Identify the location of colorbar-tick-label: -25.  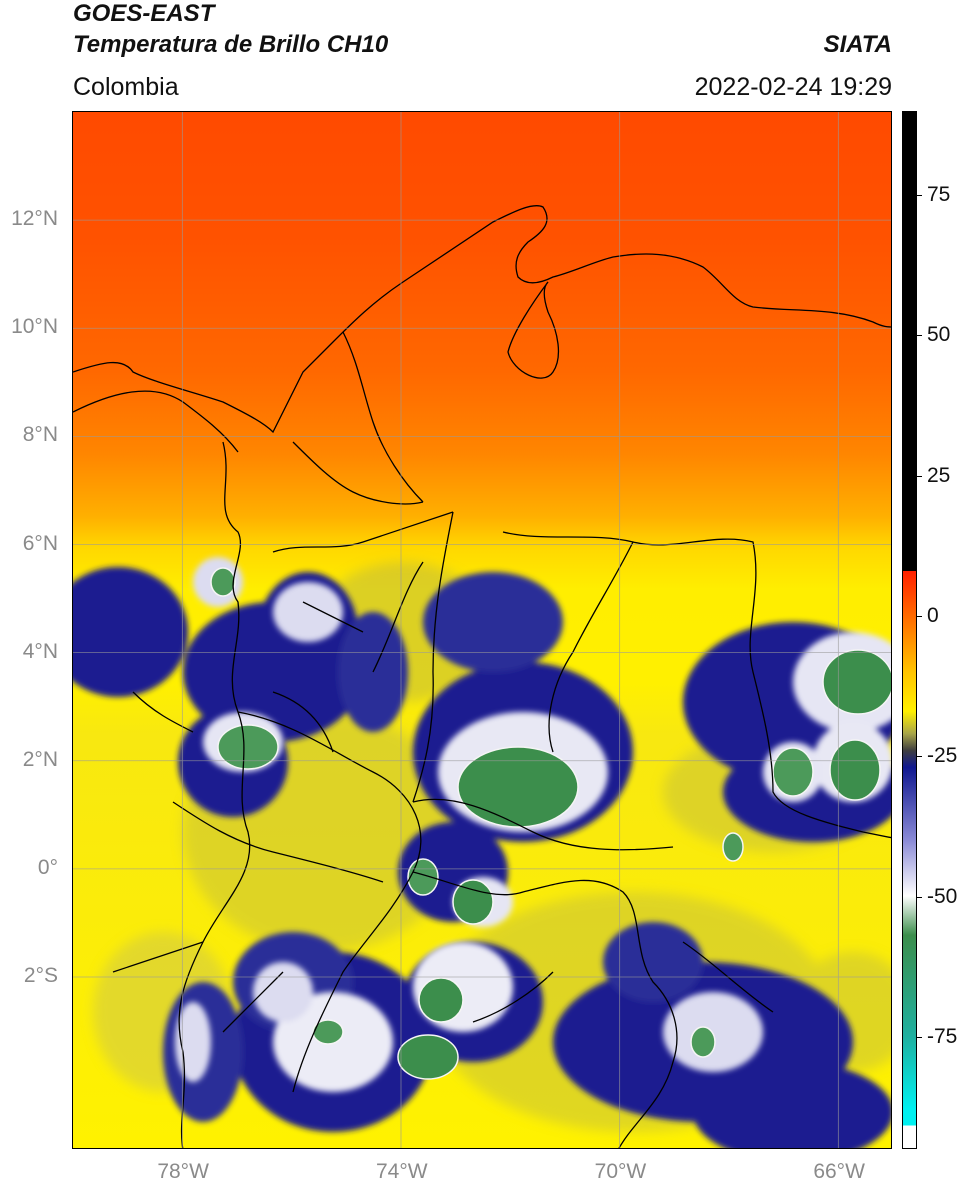
(942, 756).